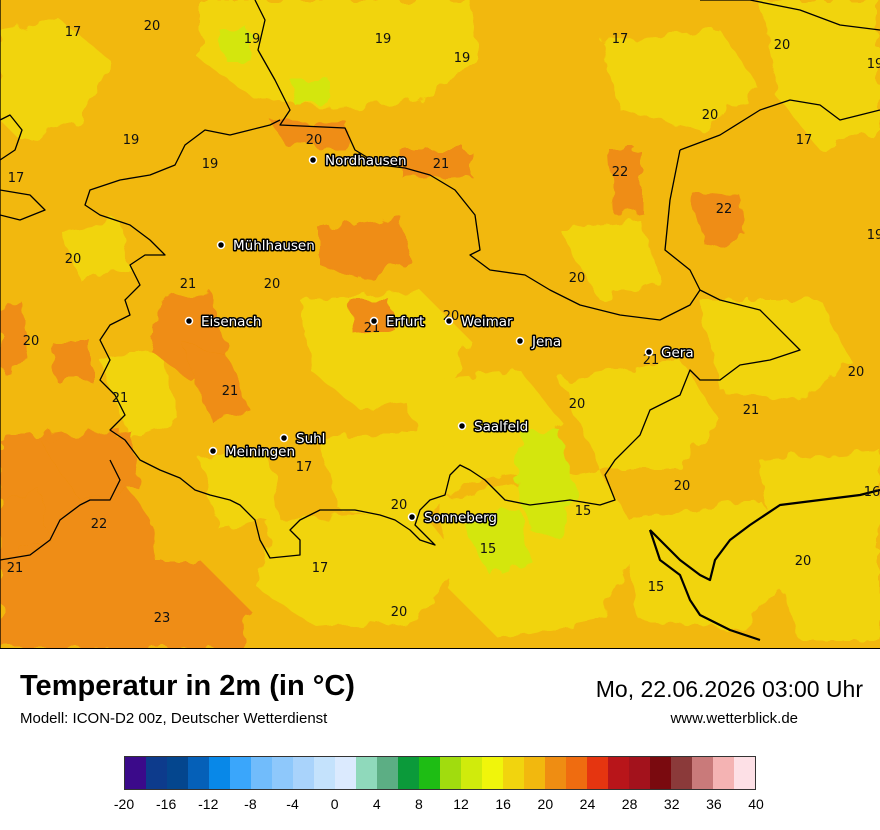 This screenshot has width=880, height=830. What do you see at coordinates (250, 804) in the screenshot?
I see `legend-tick-label: -8` at bounding box center [250, 804].